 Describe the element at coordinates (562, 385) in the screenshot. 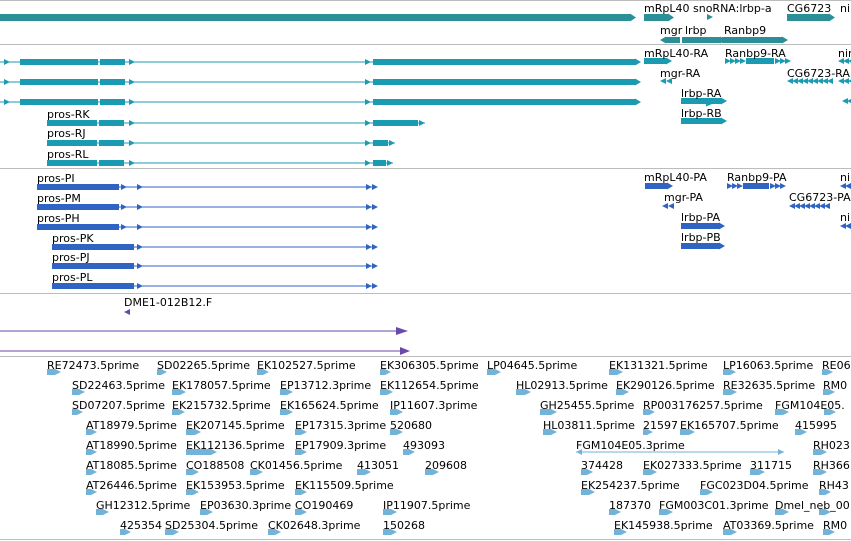

I see `est-feature-label: HL02913.5prime` at that location.